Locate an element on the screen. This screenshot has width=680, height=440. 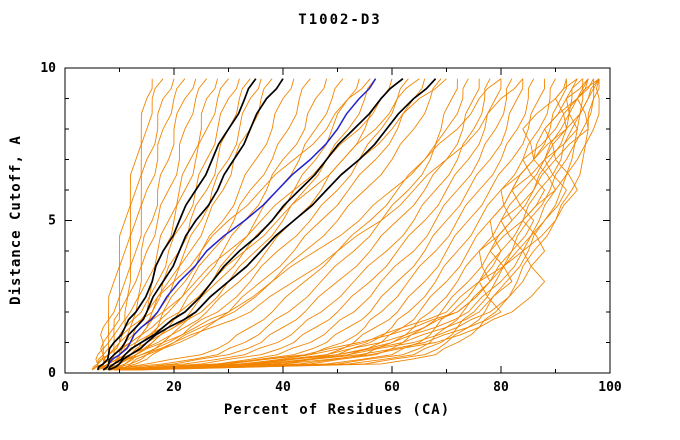
y-tick-label: 5 is located at coordinates (52, 221).